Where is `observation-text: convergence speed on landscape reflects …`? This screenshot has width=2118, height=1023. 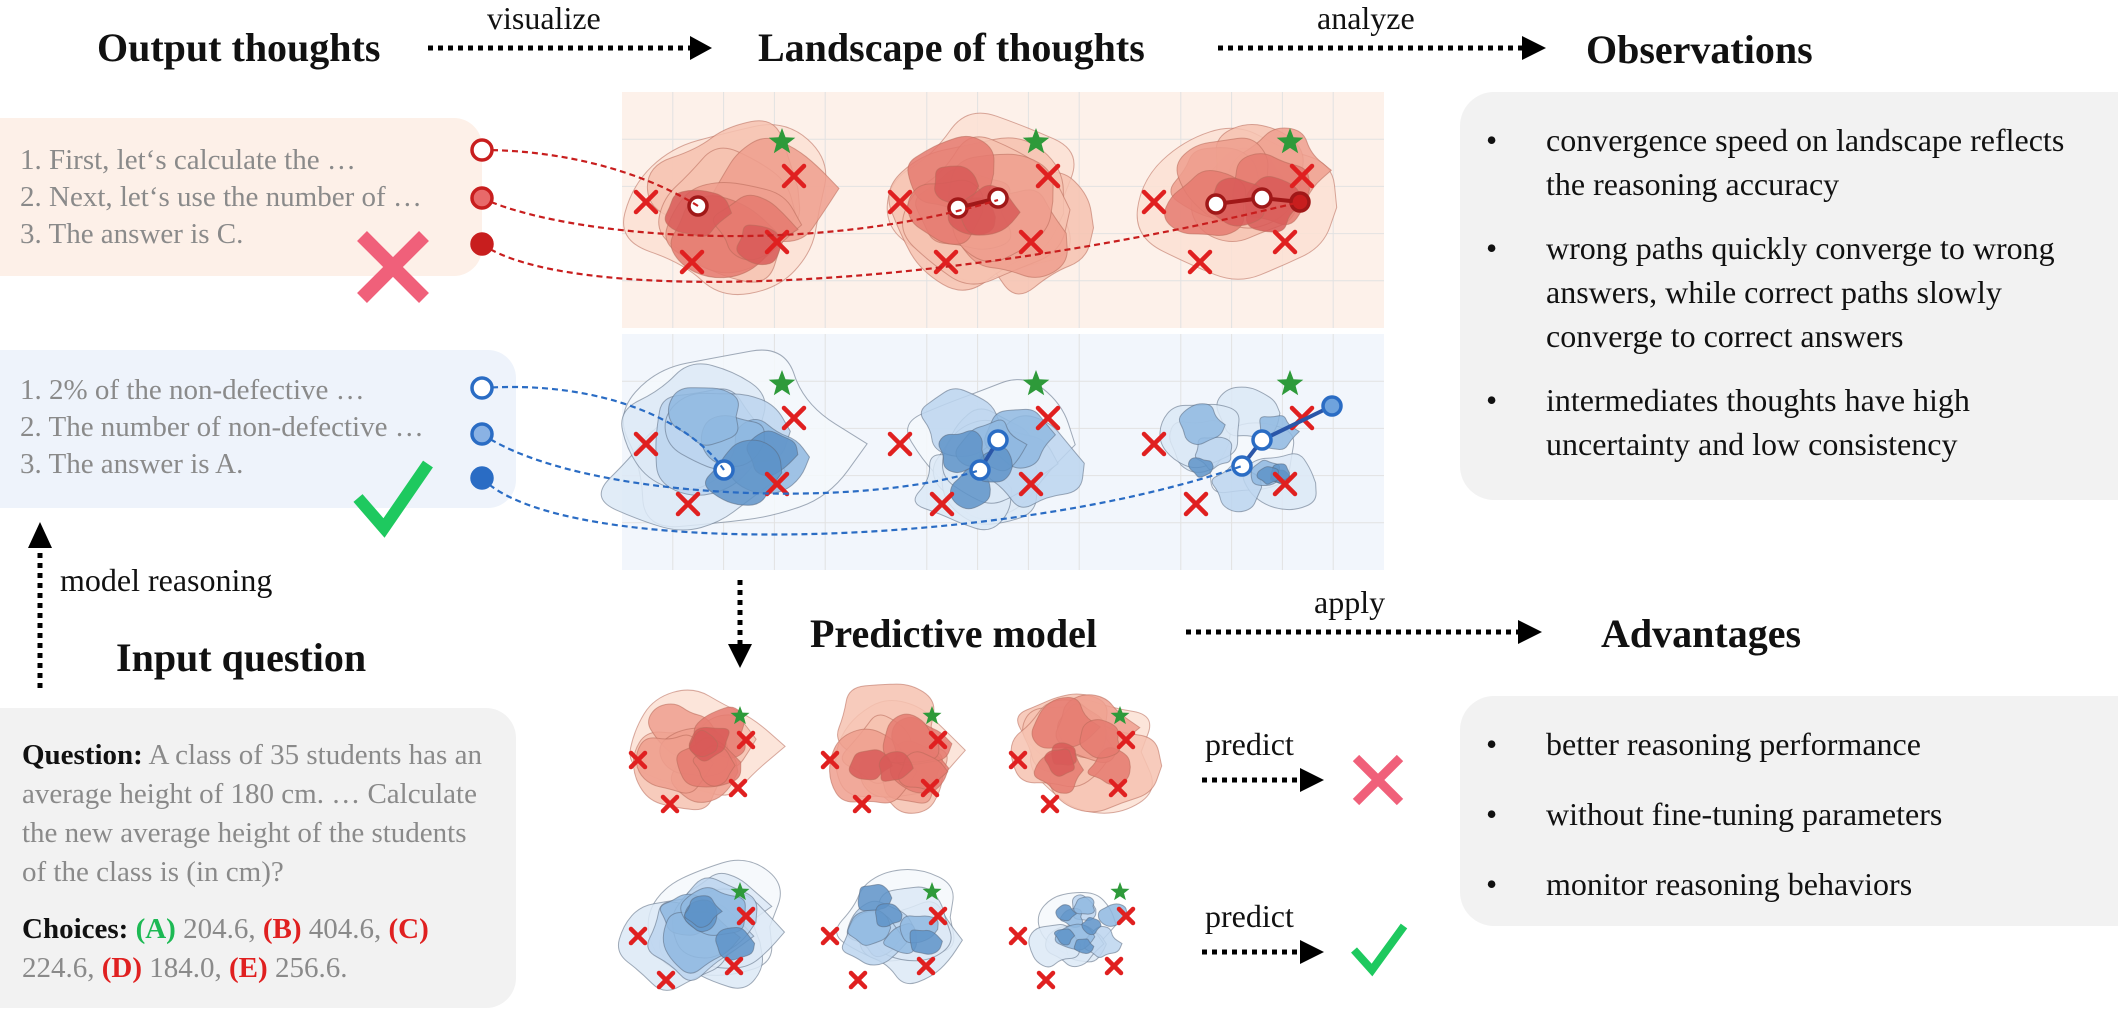
observation-text: convergence speed on landscape reflects … is located at coordinates (1805, 162).